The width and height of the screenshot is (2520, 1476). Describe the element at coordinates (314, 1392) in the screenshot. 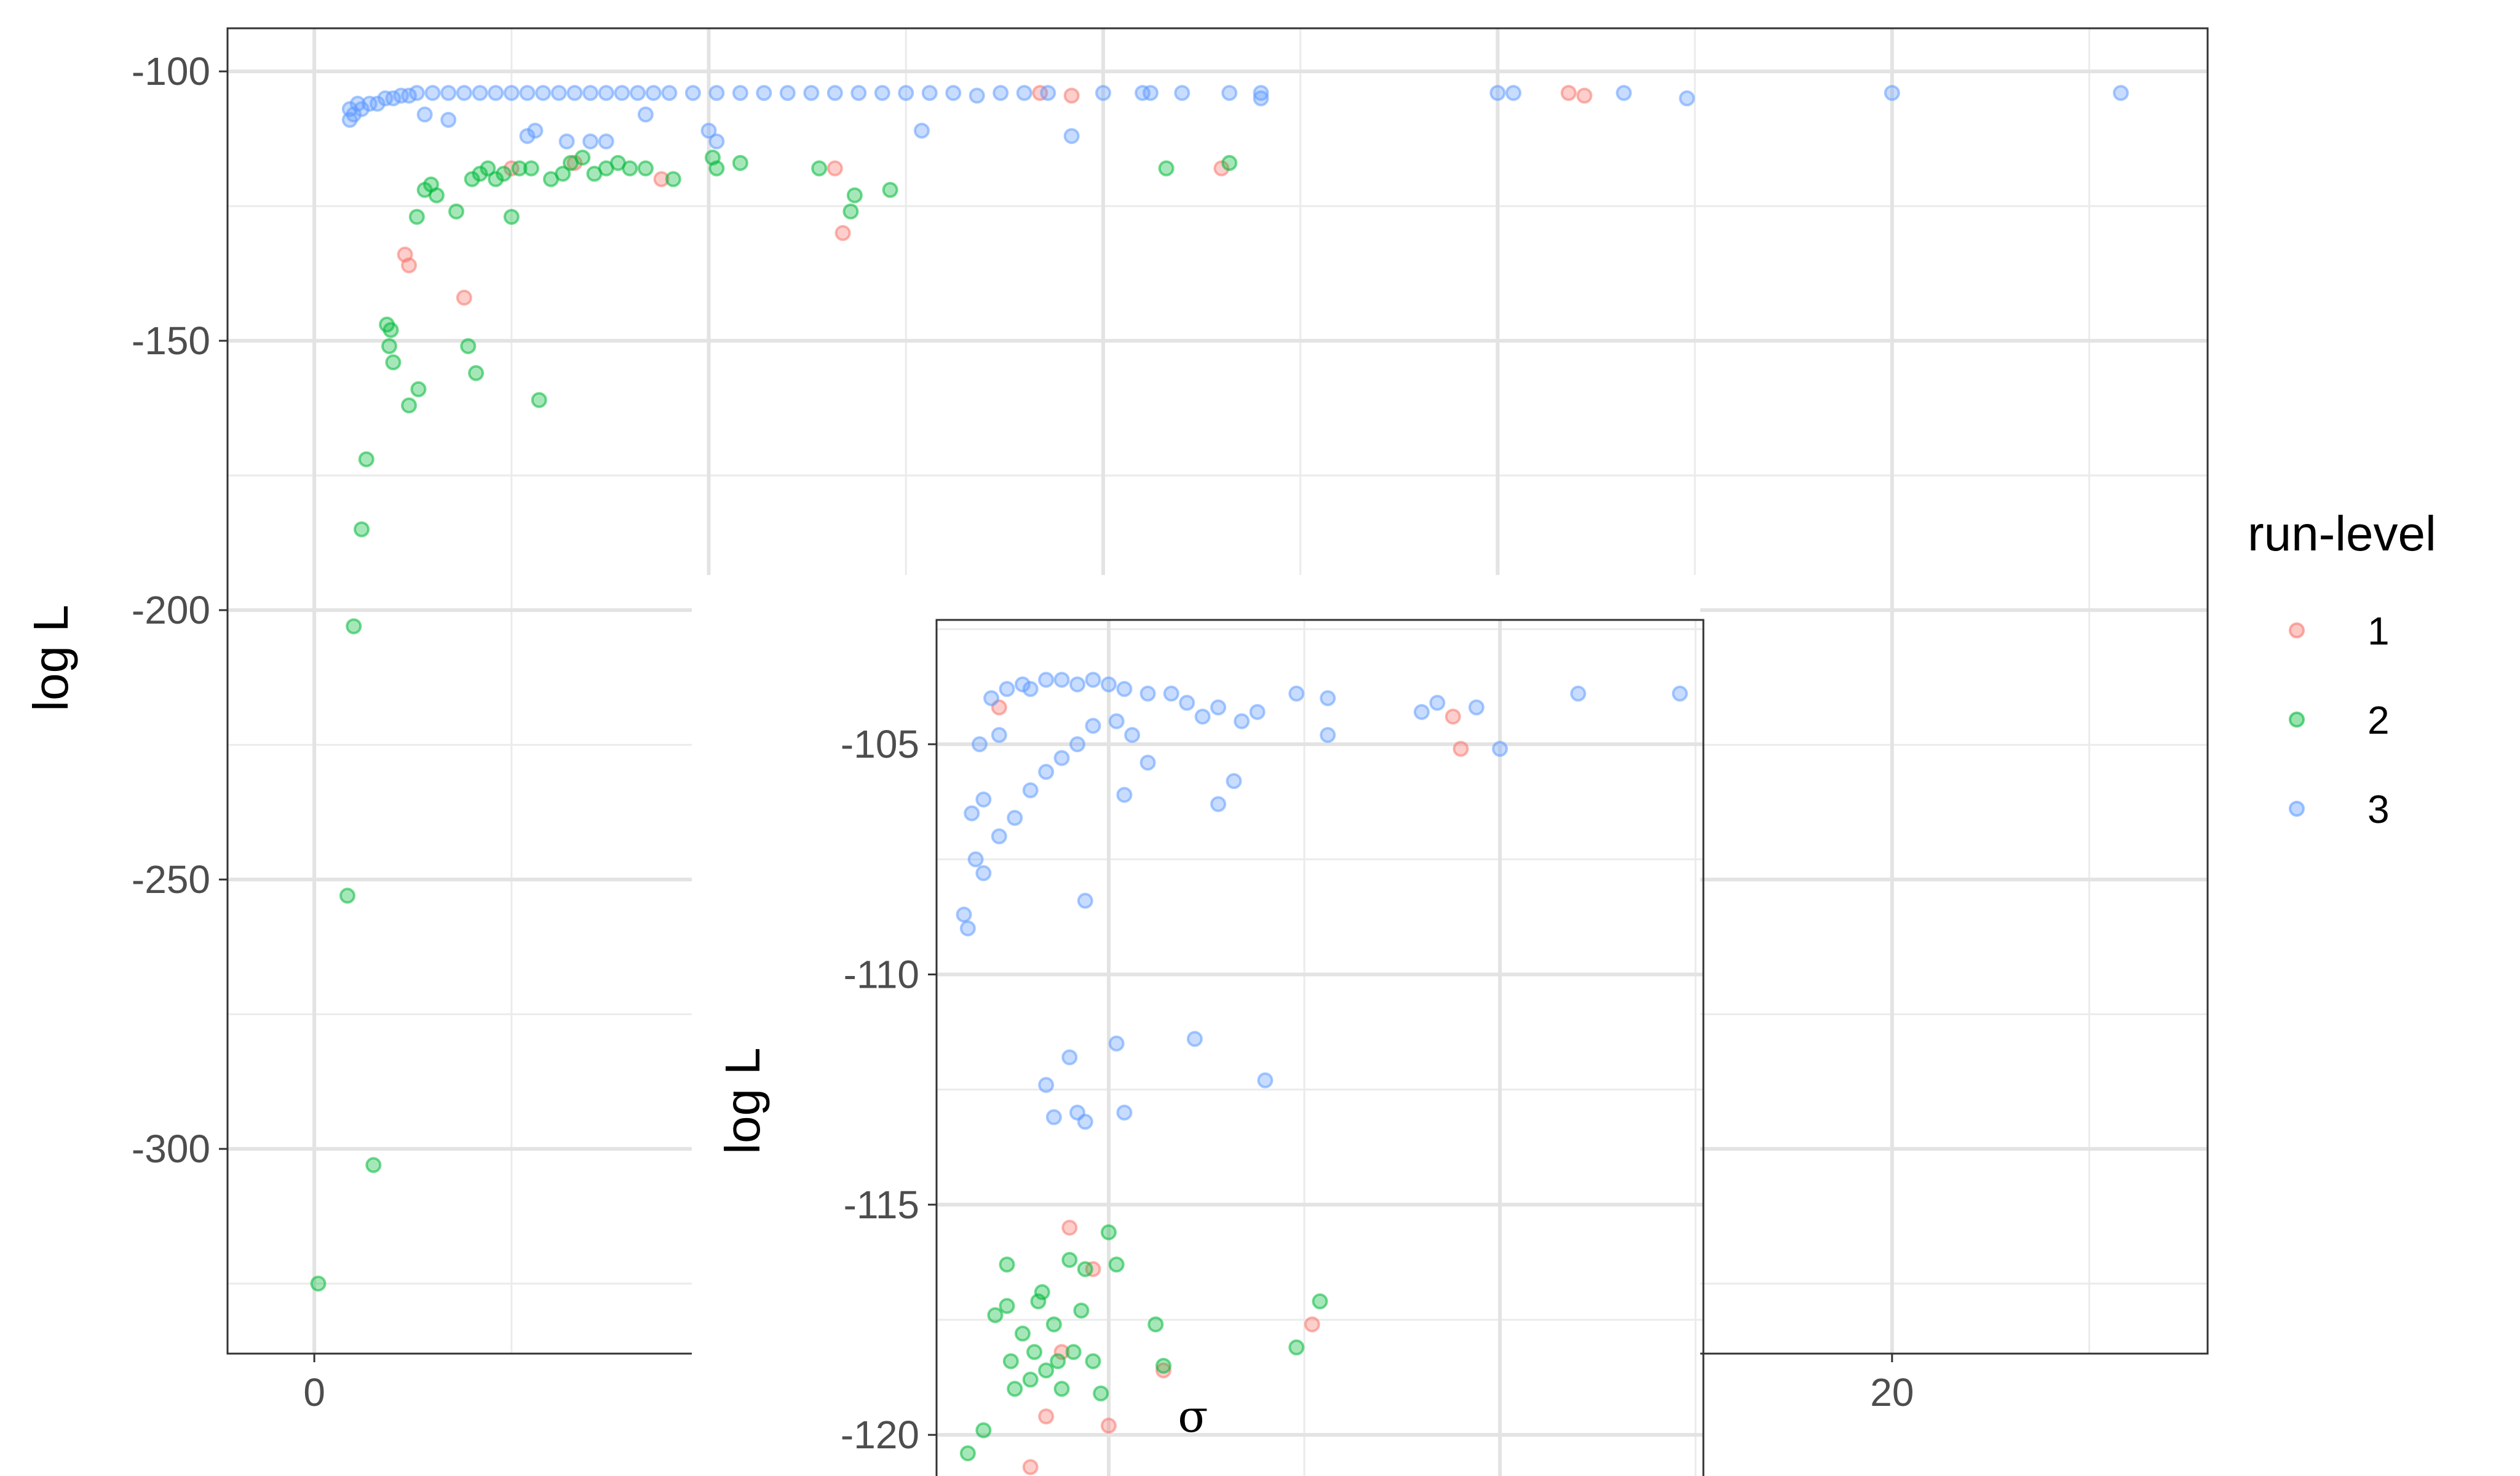

I see `x-tick-label: 0` at that location.